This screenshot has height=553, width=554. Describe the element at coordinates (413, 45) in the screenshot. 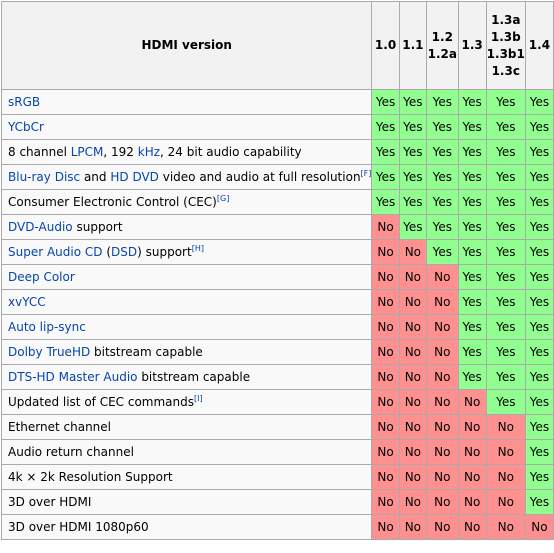

I see `version-header: 1.1` at that location.